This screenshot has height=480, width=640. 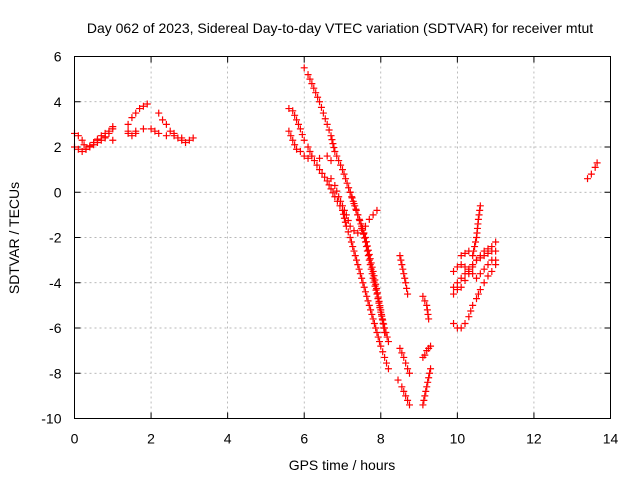 What do you see at coordinates (458, 439) in the screenshot?
I see `x-tick-label: 10` at bounding box center [458, 439].